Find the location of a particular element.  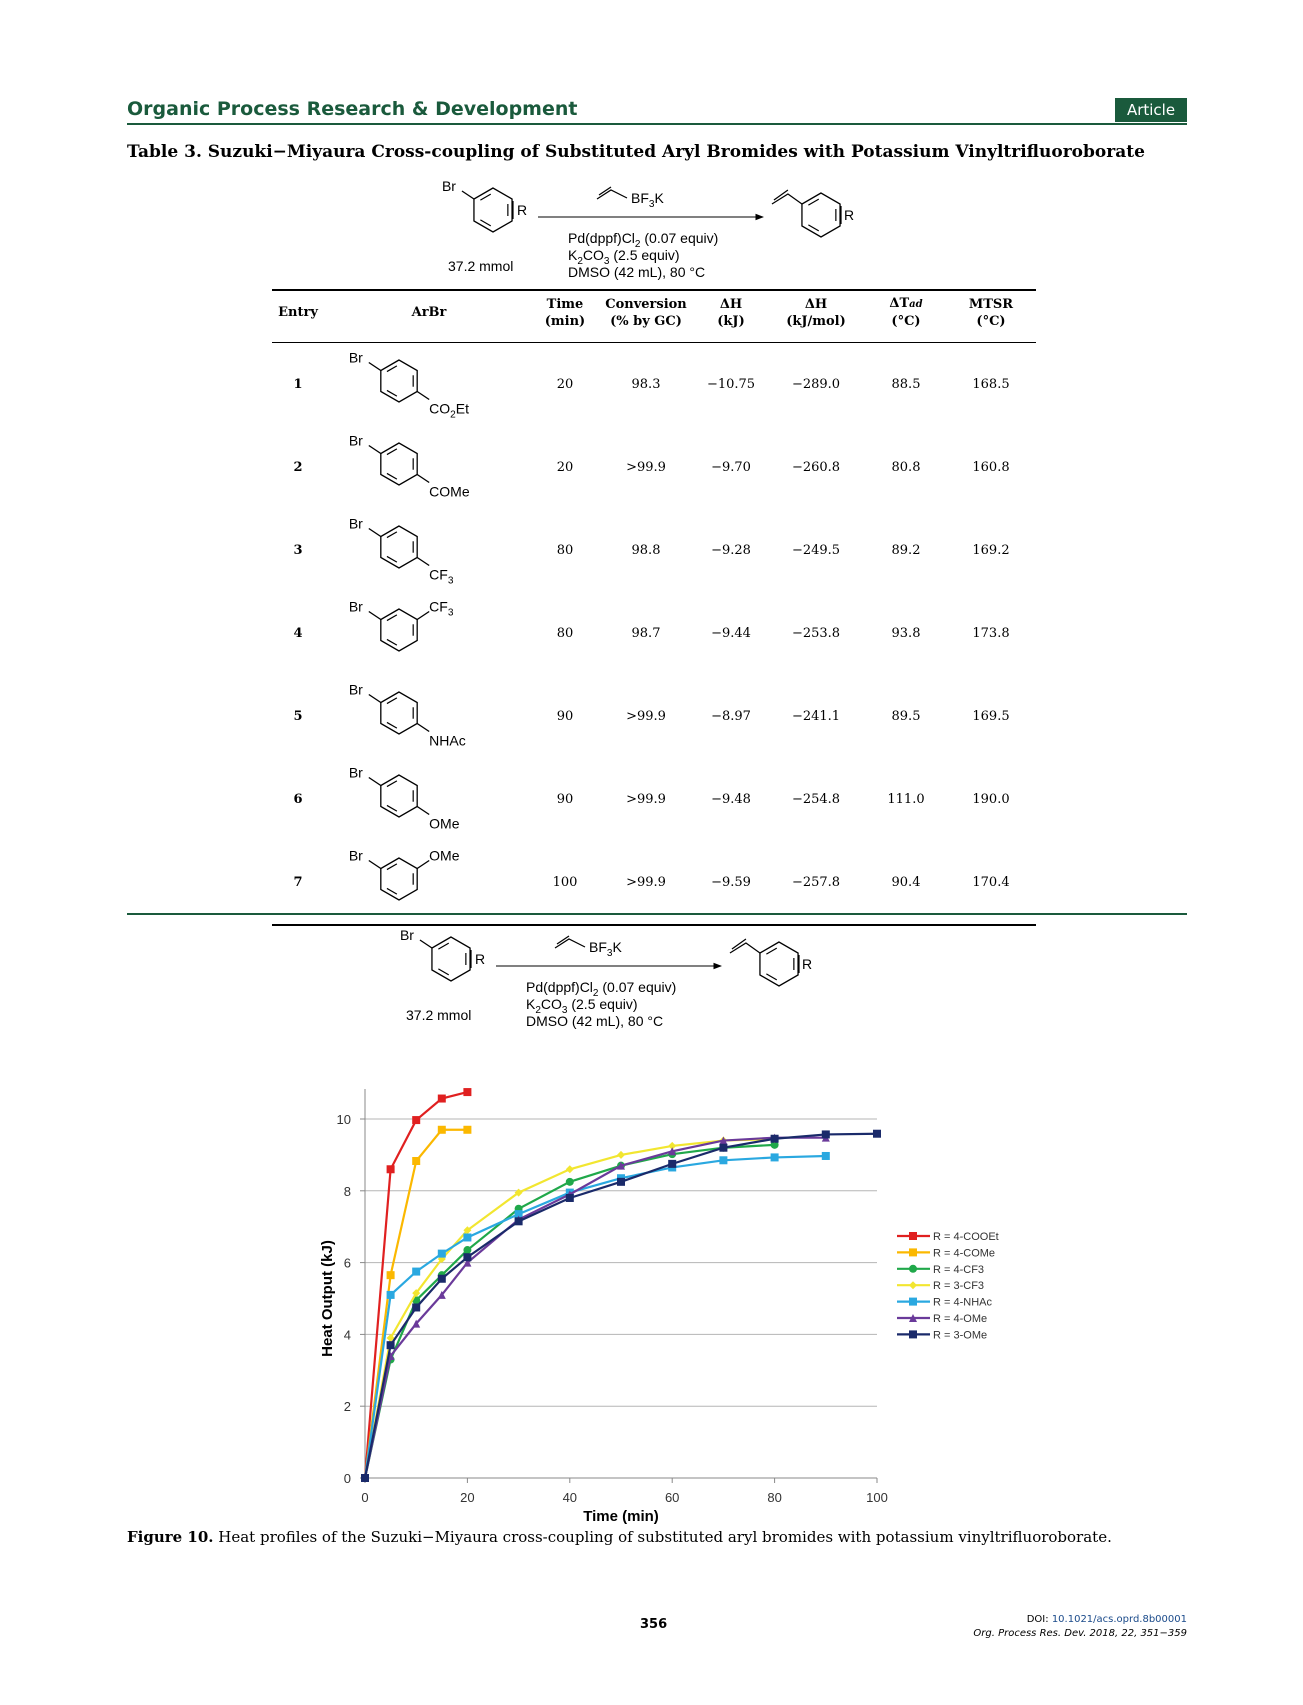

cell-dh-kj: −10.75 is located at coordinates (731, 384).